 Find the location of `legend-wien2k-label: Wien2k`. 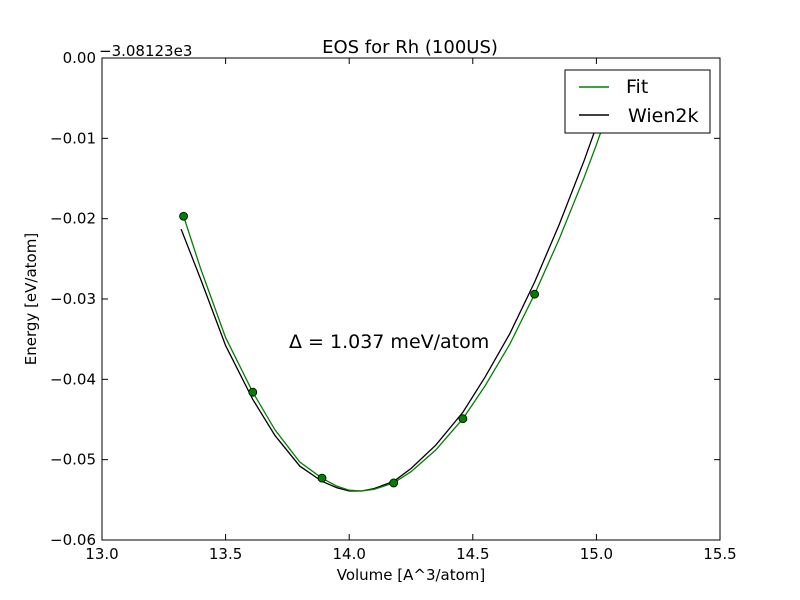

legend-wien2k-label: Wien2k is located at coordinates (663, 116).